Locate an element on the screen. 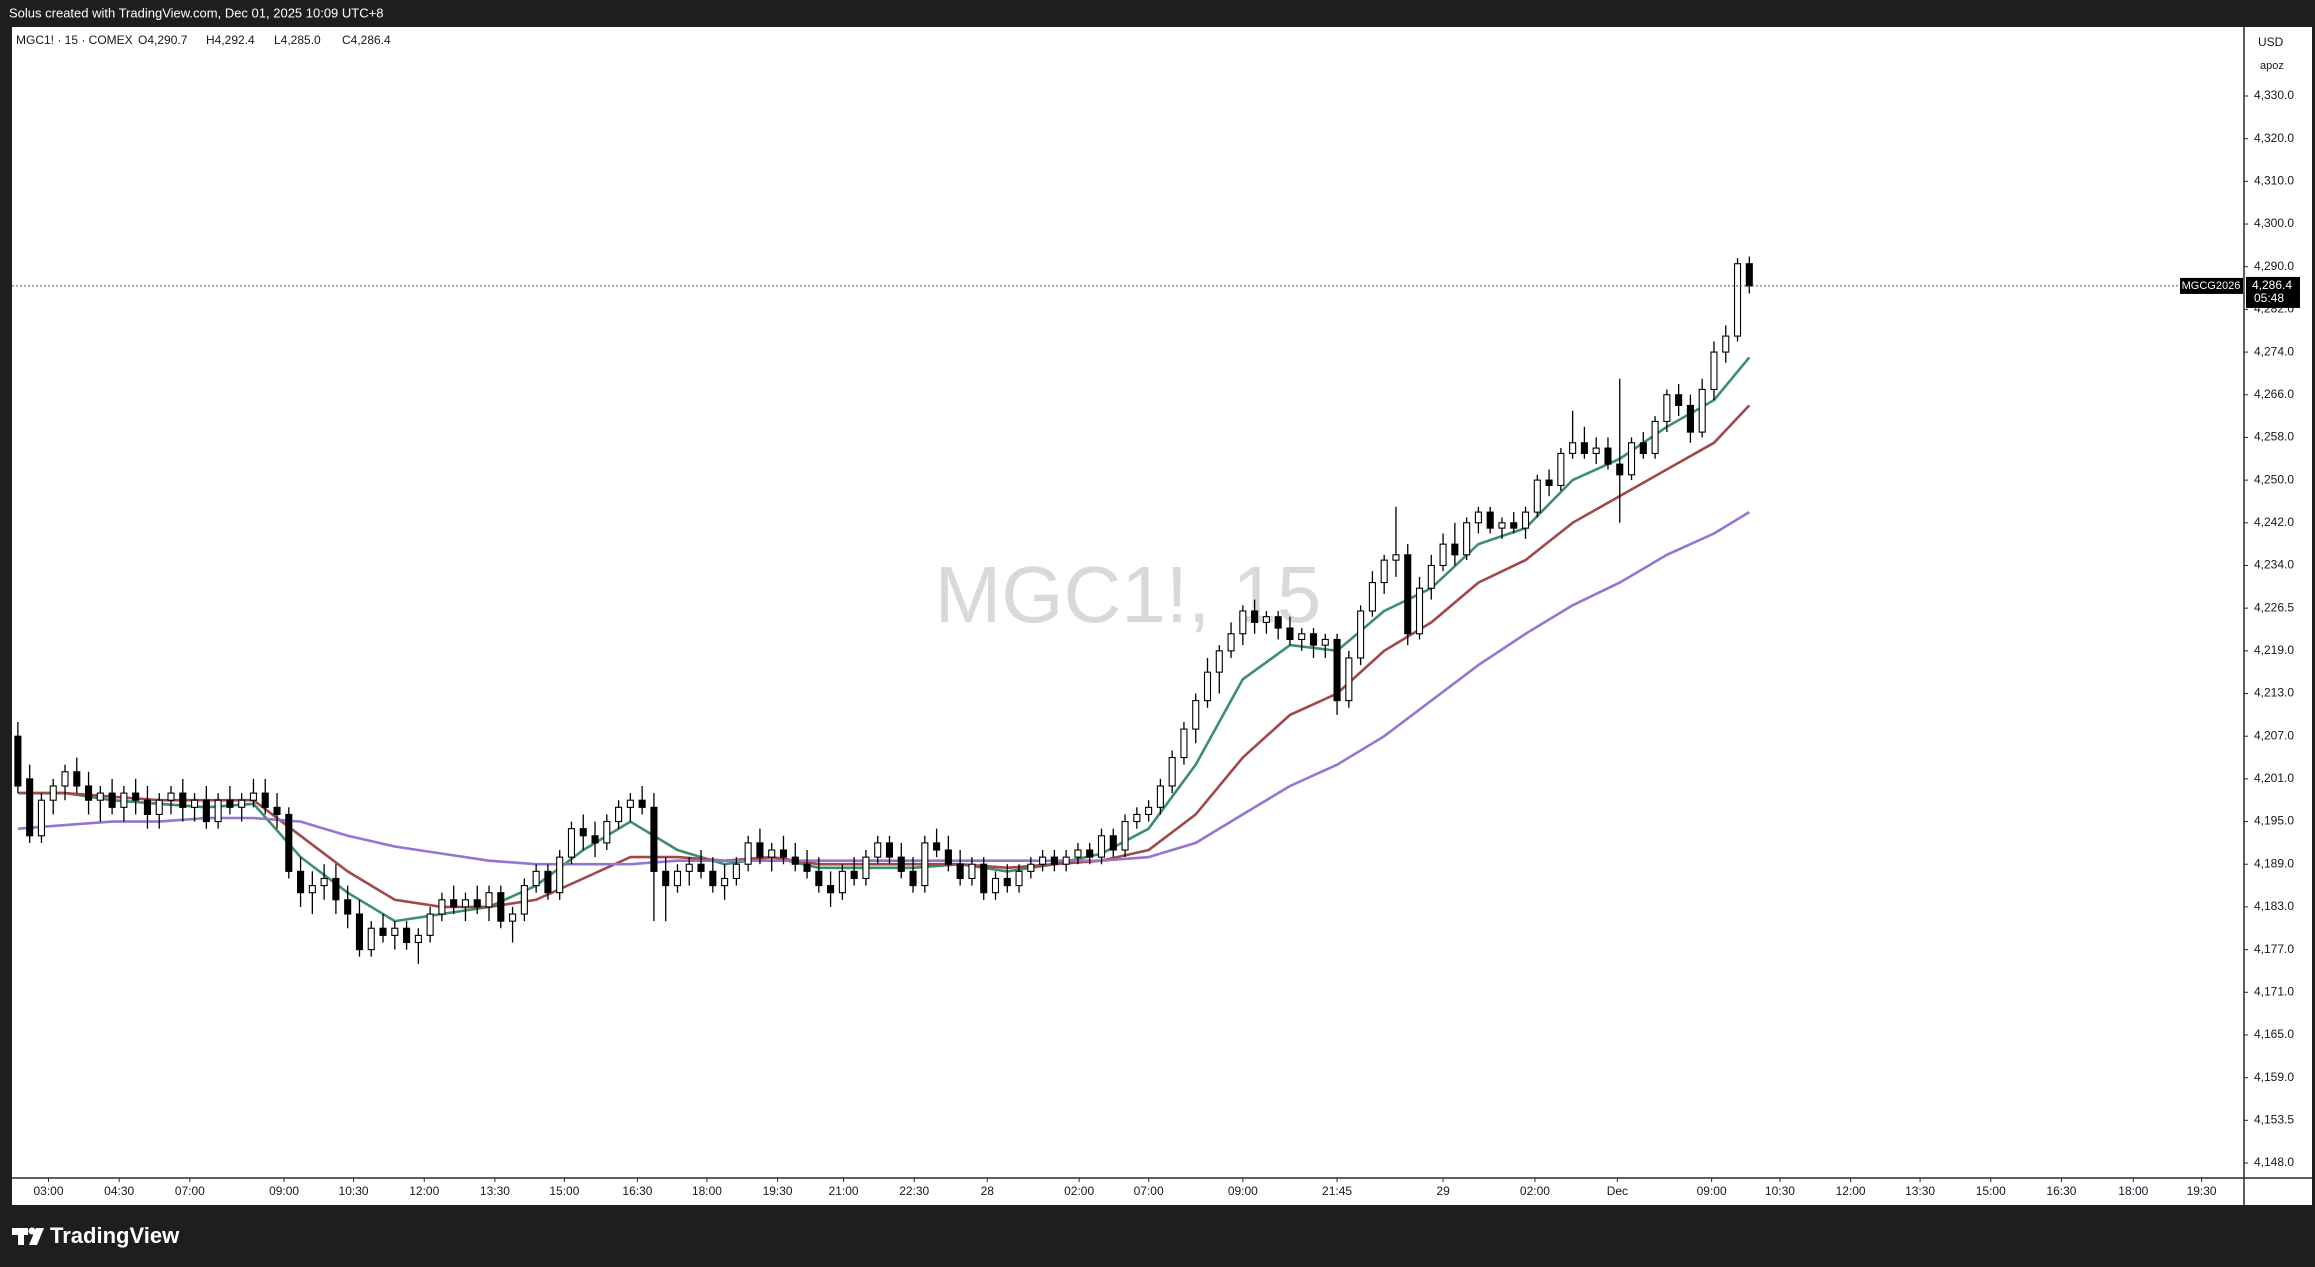 The image size is (2315, 1267). y-tick-label: 4,219.0 is located at coordinates (2274, 650).